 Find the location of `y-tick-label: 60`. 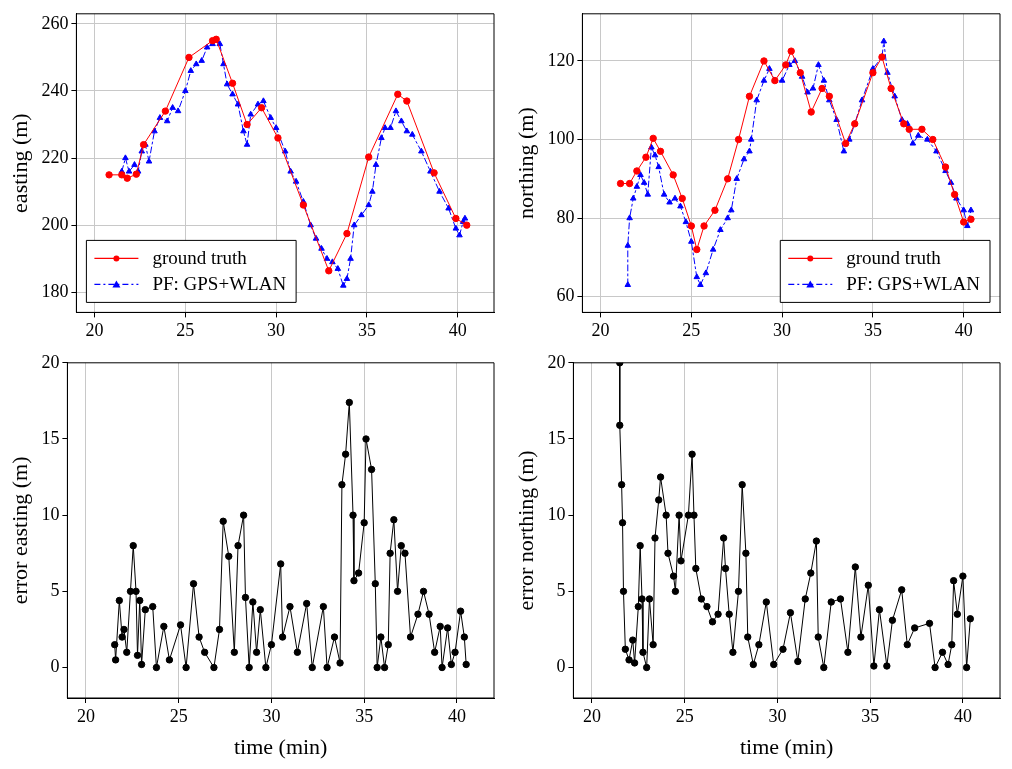

y-tick-label: 60 is located at coordinates (565, 295).